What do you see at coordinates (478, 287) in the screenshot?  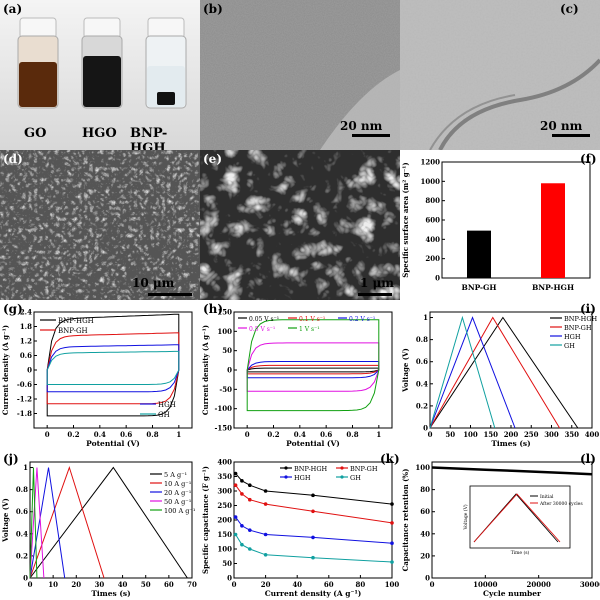 I see `x-category-label: BNP-GH` at bounding box center [478, 287].